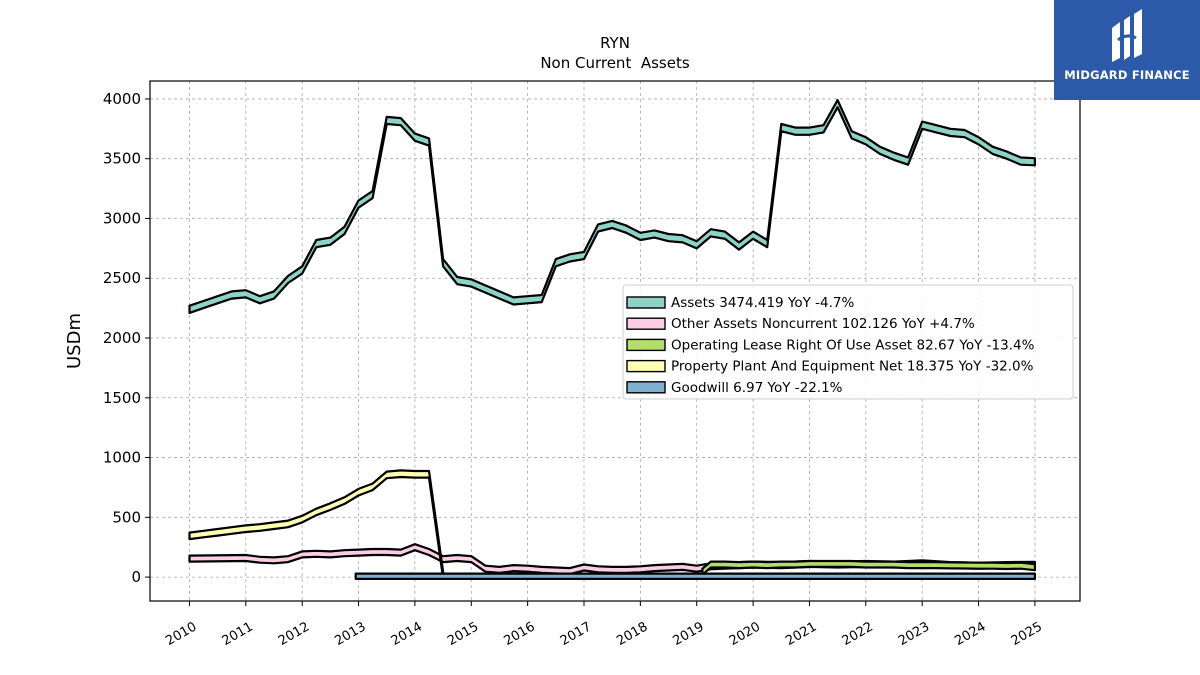 The width and height of the screenshot is (1200, 675). I want to click on x-tick-label: 2011, so click(238, 634).